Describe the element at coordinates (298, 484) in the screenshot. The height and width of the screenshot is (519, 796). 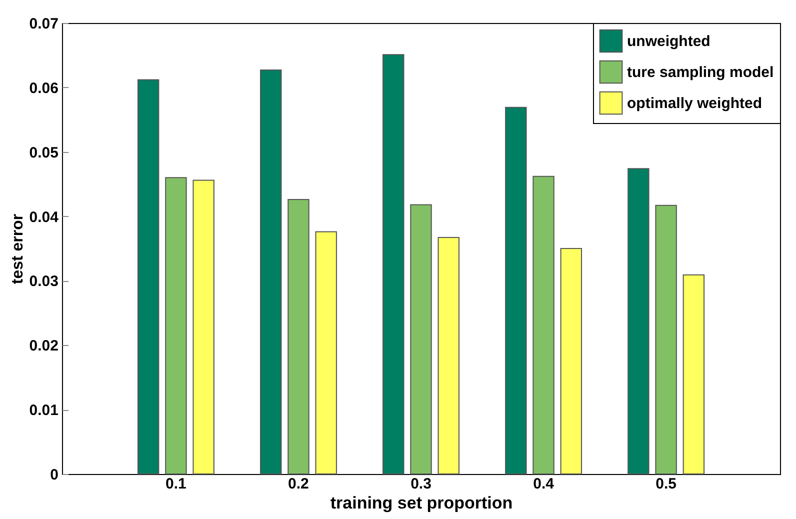
I see `x-tick-label: 0.2` at that location.